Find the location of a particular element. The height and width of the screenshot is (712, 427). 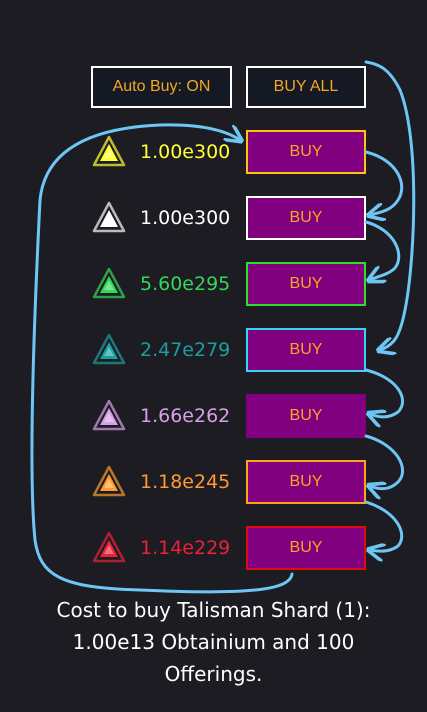

talisman-amount: 2.47e279 is located at coordinates (185, 350).